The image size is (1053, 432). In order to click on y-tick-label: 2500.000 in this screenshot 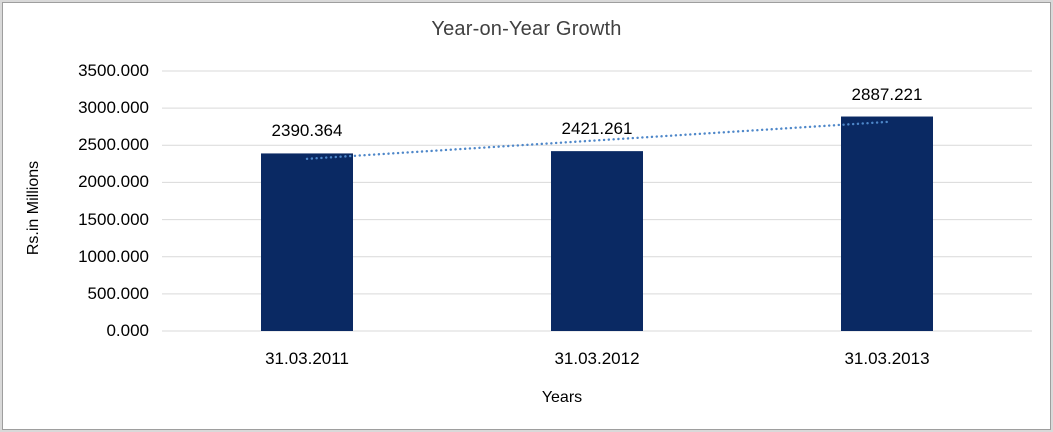, I will do `click(113, 145)`.